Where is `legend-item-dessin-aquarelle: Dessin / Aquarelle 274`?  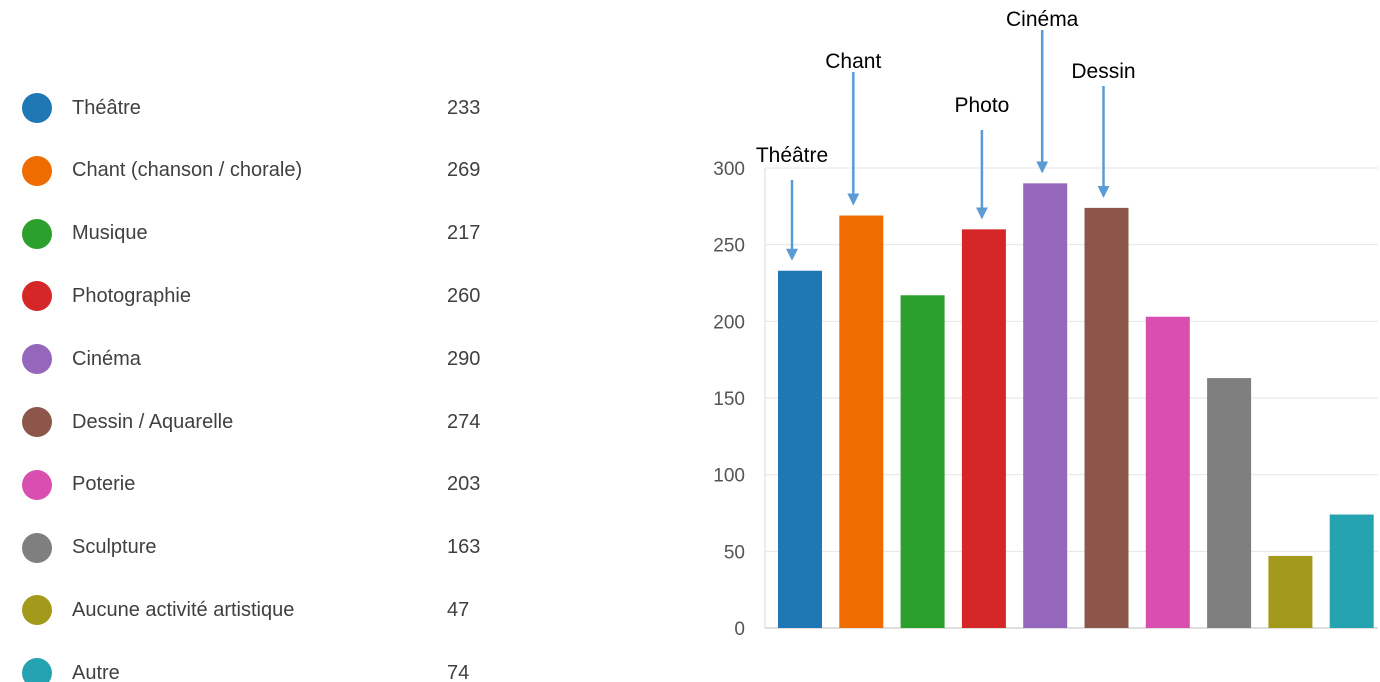
legend-item-dessin-aquarelle: Dessin / Aquarelle 274 is located at coordinates (257, 422).